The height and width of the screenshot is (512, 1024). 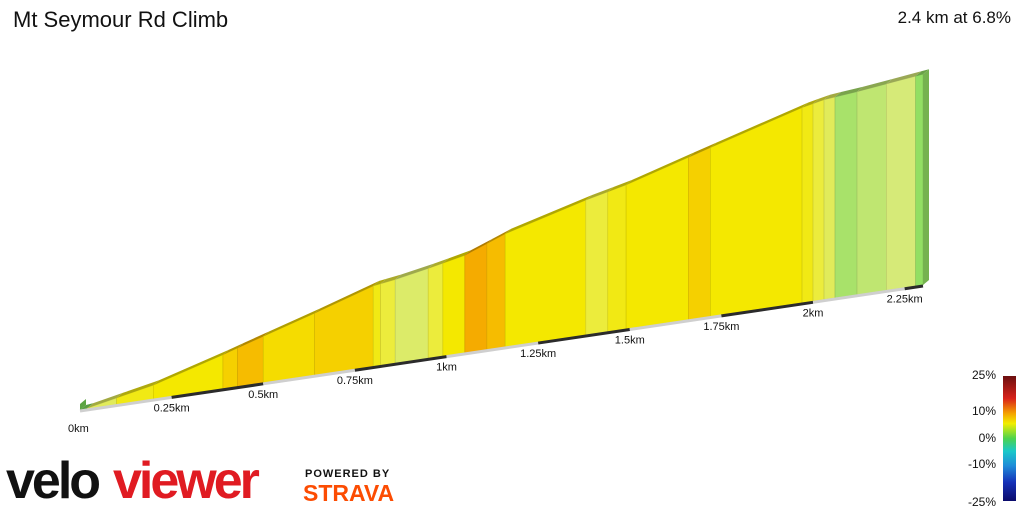 I want to click on distance-tick-label: 0.25km, so click(x=172, y=408).